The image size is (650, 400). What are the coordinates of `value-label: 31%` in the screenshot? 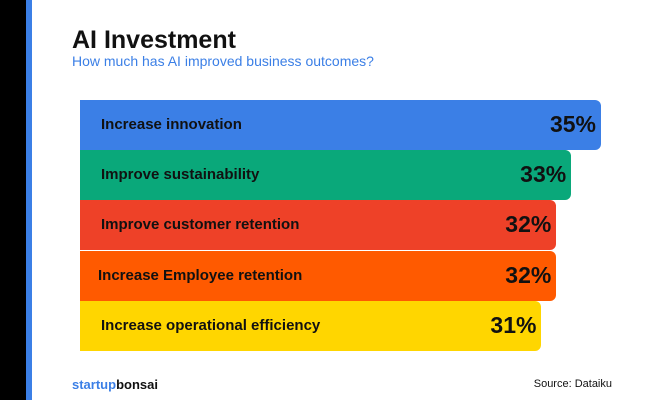 It's located at (513, 324).